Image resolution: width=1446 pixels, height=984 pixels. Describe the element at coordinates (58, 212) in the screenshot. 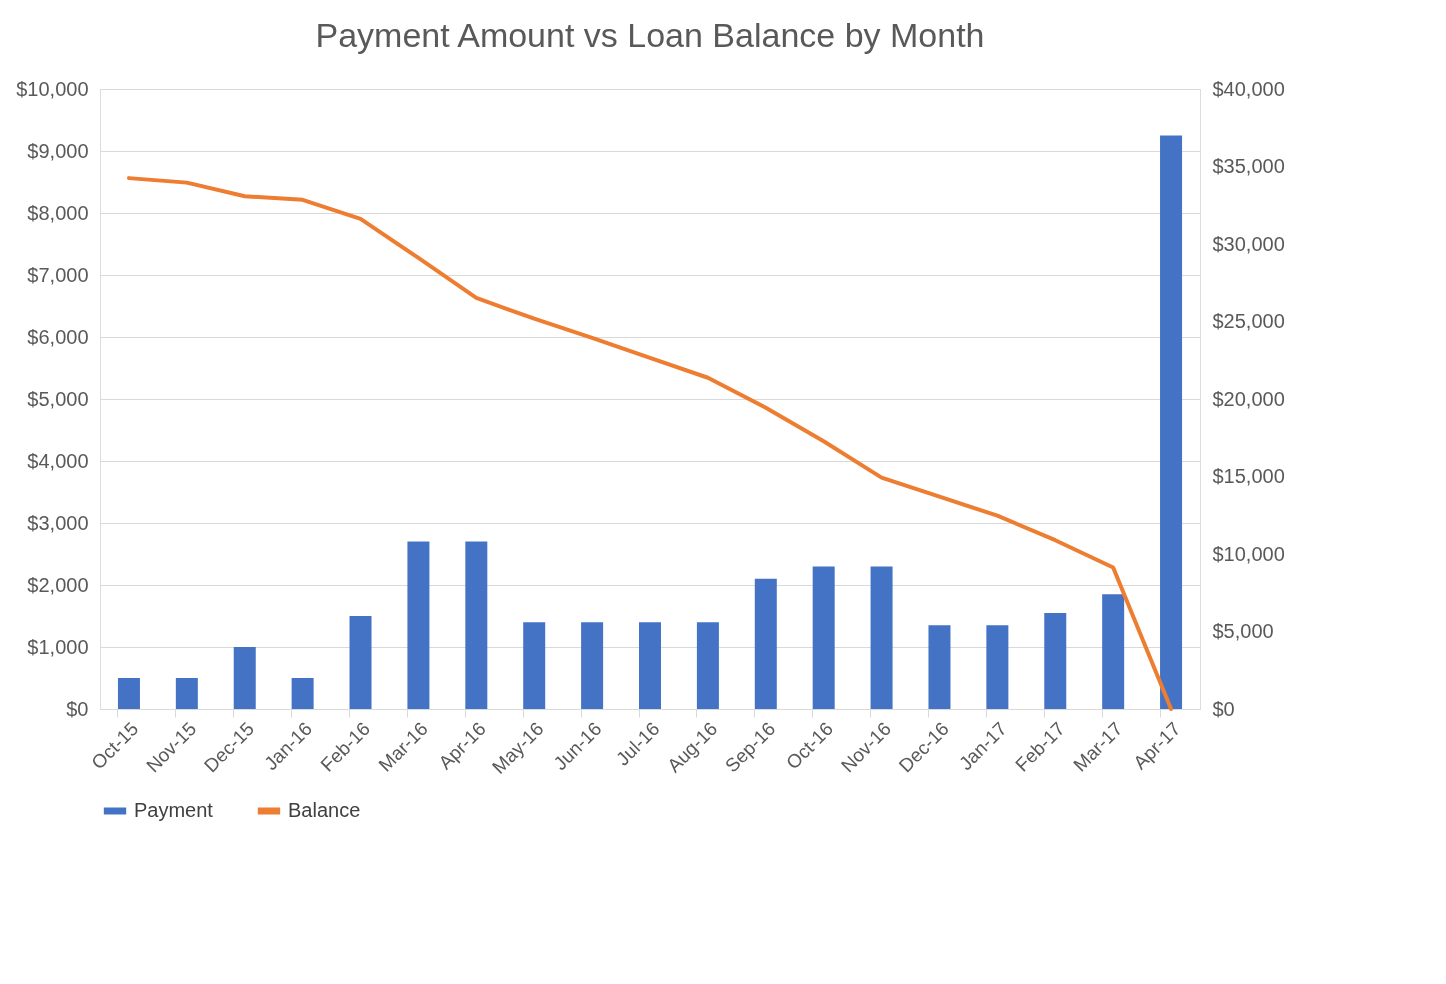

I see `y-tick-label: $8,000` at that location.